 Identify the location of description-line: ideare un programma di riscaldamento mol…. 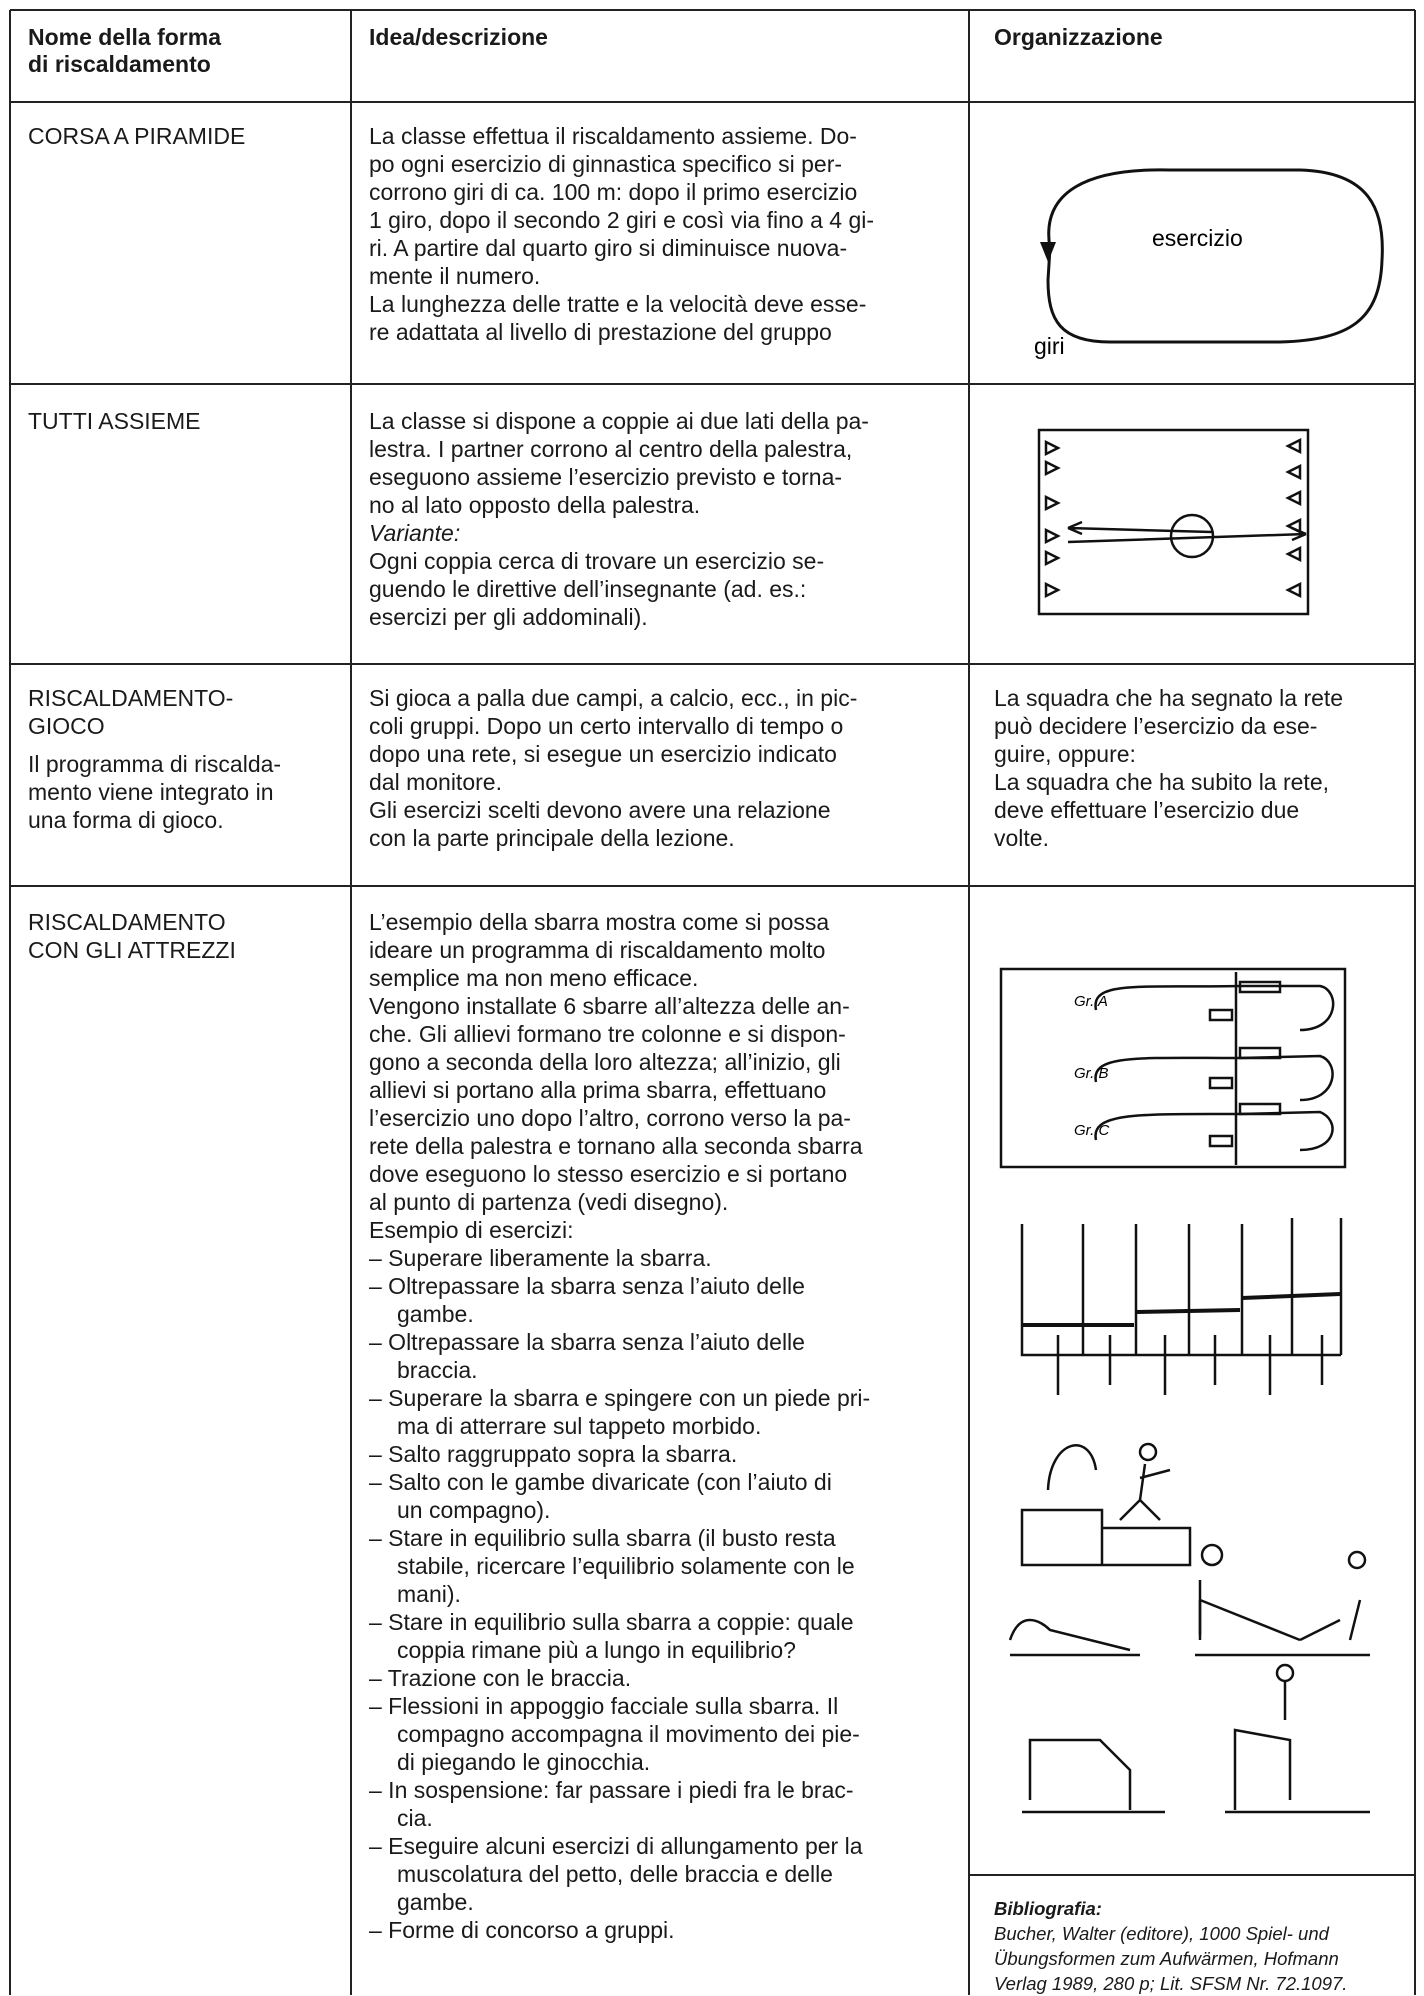
(597, 950).